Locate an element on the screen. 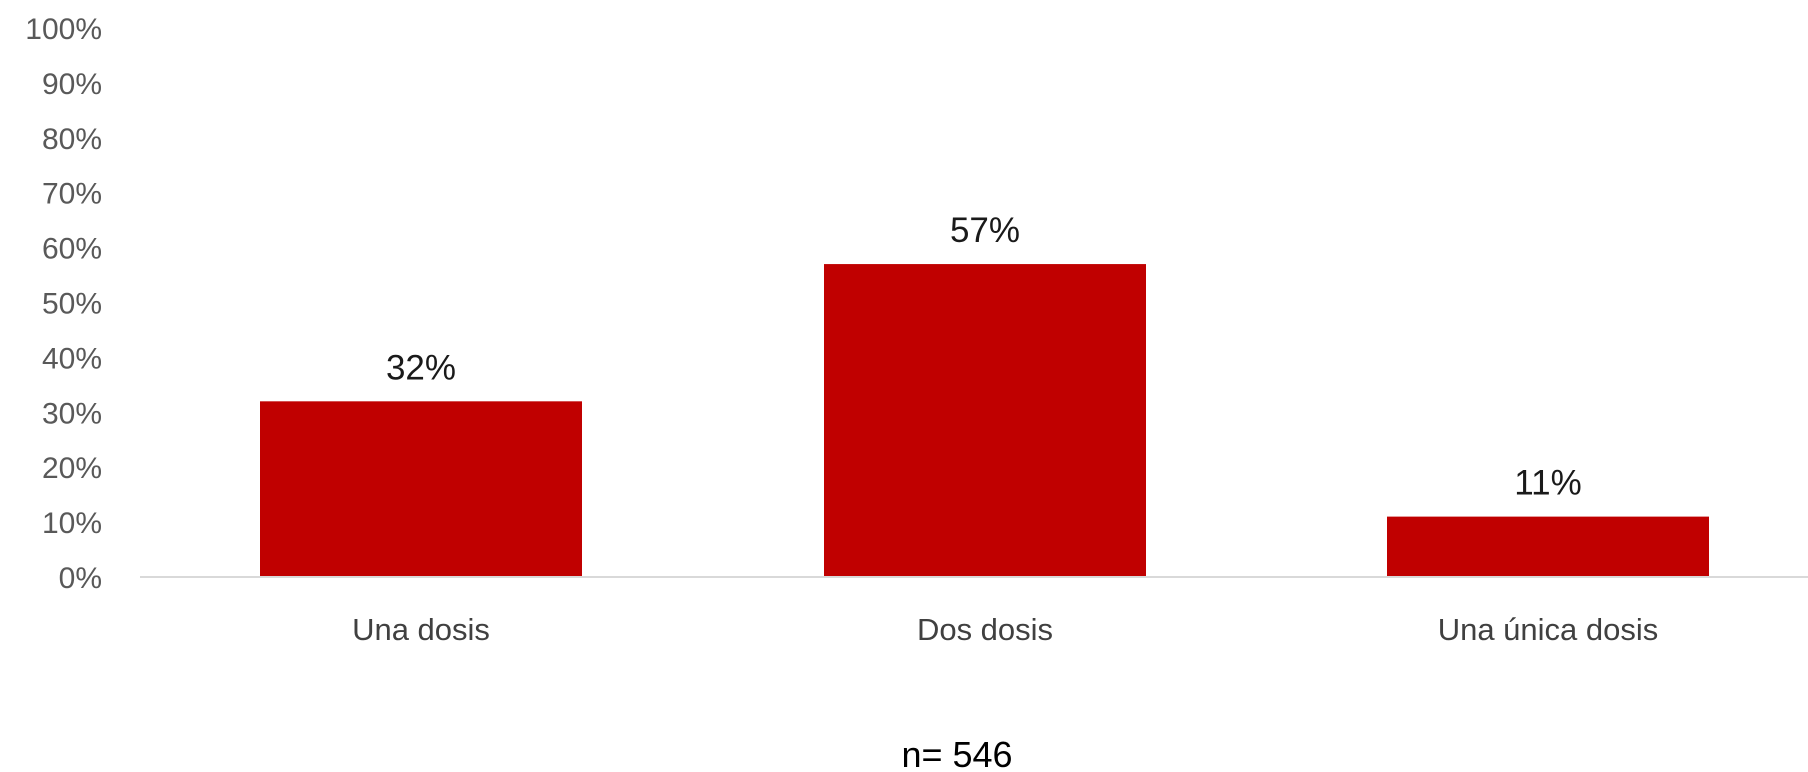 The width and height of the screenshot is (1808, 772). y-tick-label: 40% is located at coordinates (72, 358).